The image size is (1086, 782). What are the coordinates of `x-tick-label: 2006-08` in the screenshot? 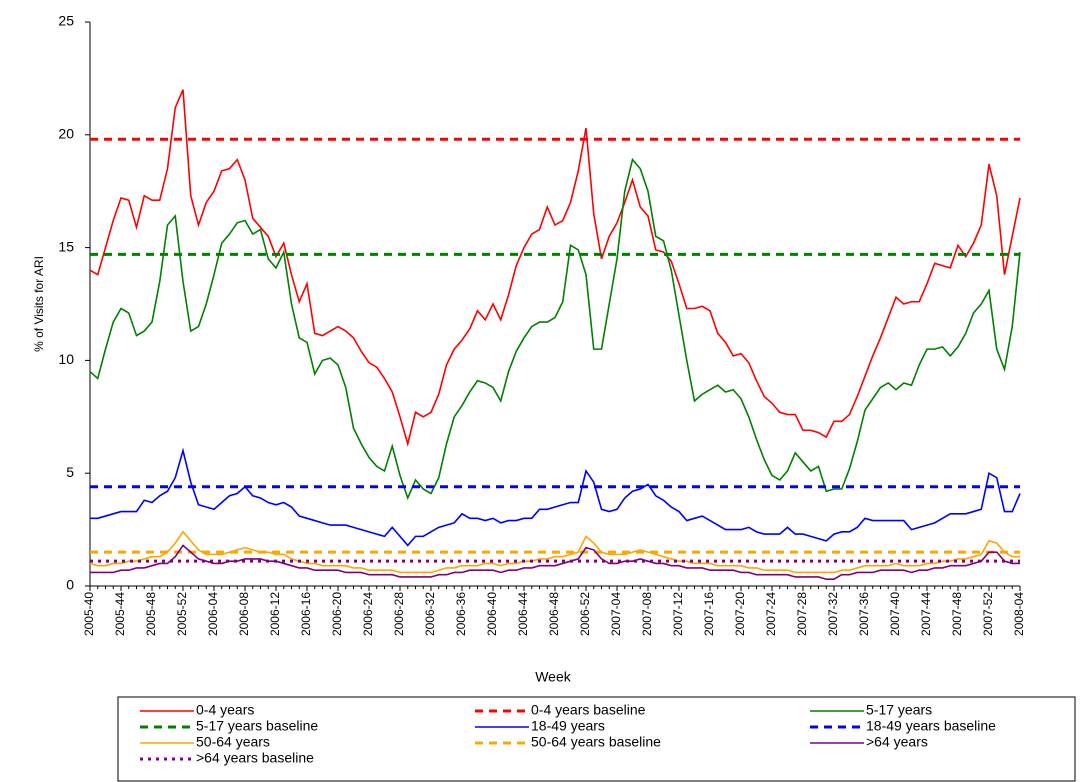 It's located at (244, 614).